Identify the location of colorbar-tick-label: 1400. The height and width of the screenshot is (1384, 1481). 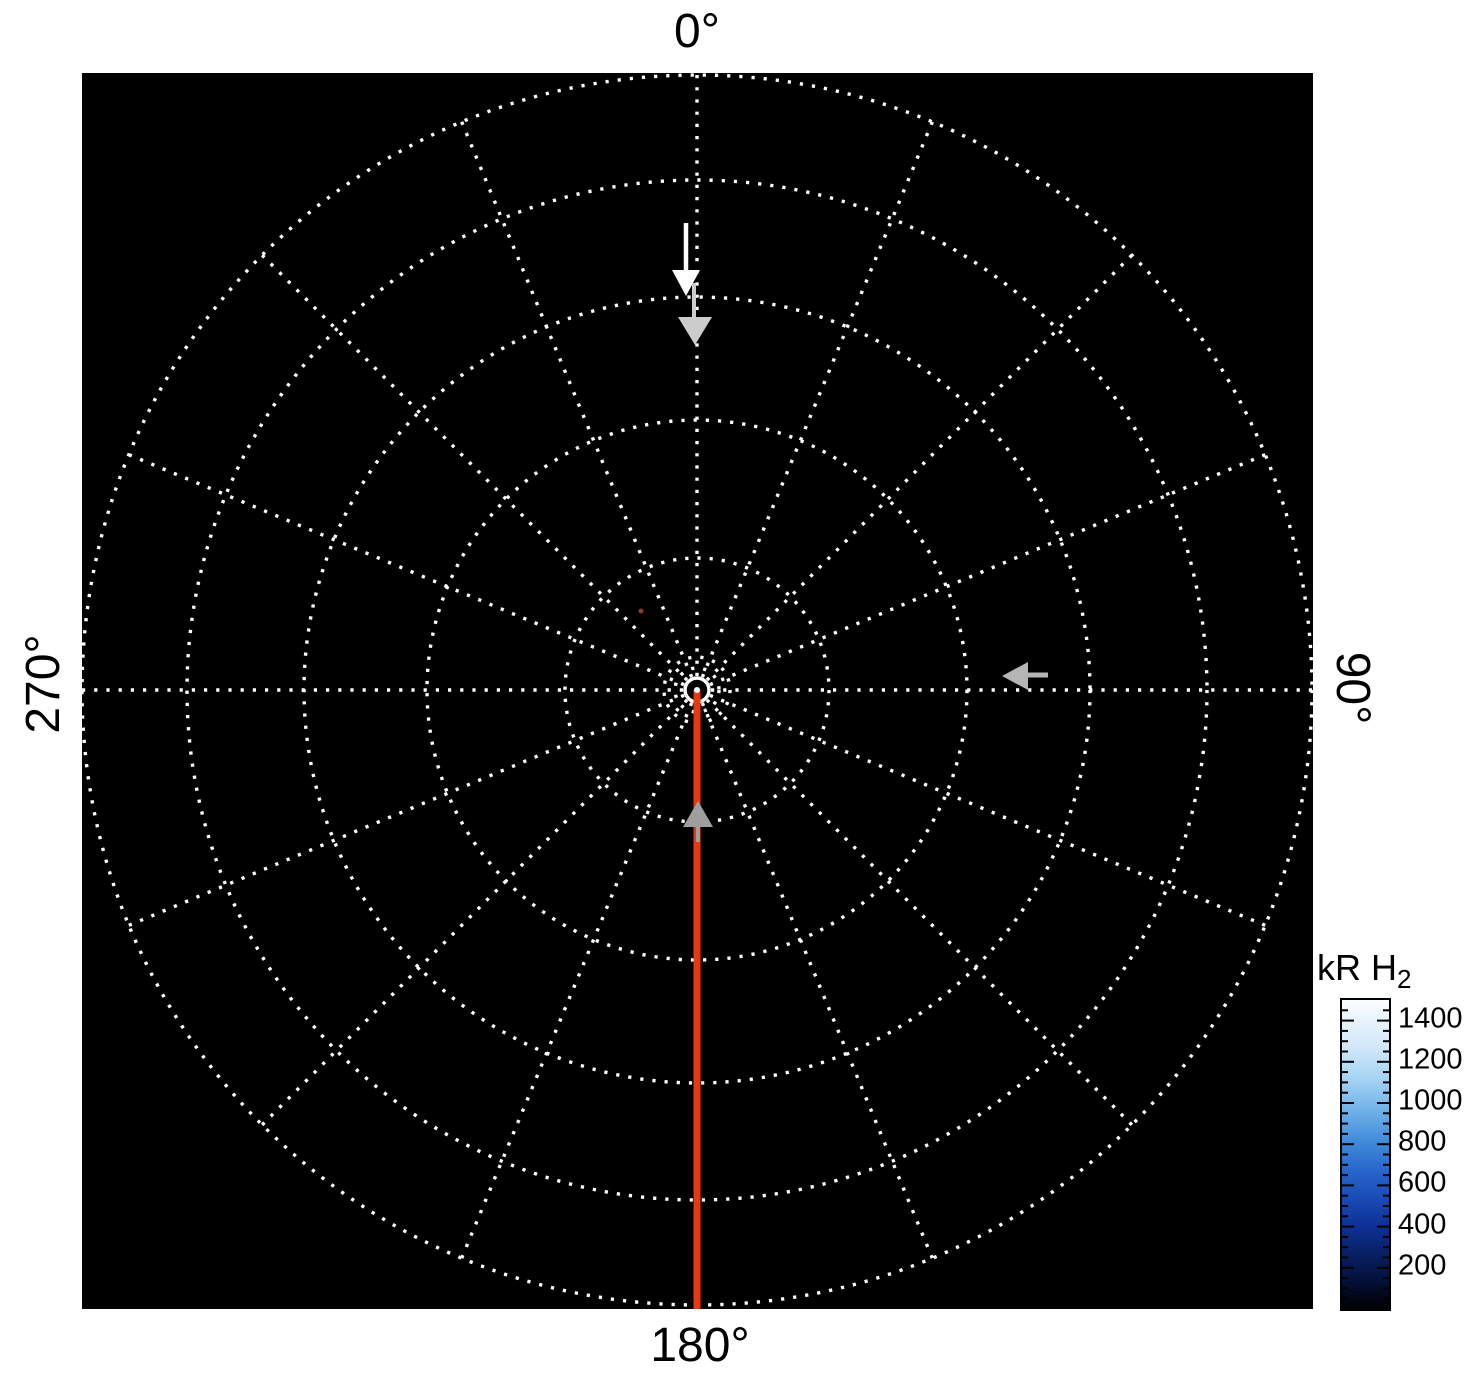
(1430, 1018).